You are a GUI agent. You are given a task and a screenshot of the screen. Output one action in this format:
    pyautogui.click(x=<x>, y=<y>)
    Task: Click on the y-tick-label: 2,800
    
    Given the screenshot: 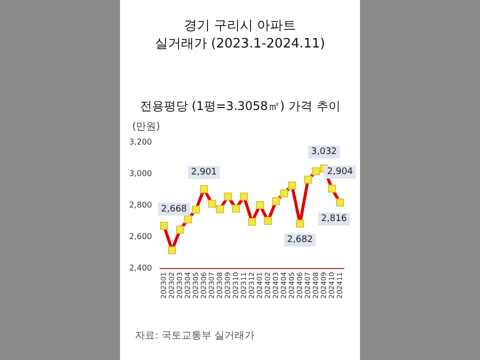 What is the action you would take?
    pyautogui.click(x=140, y=205)
    